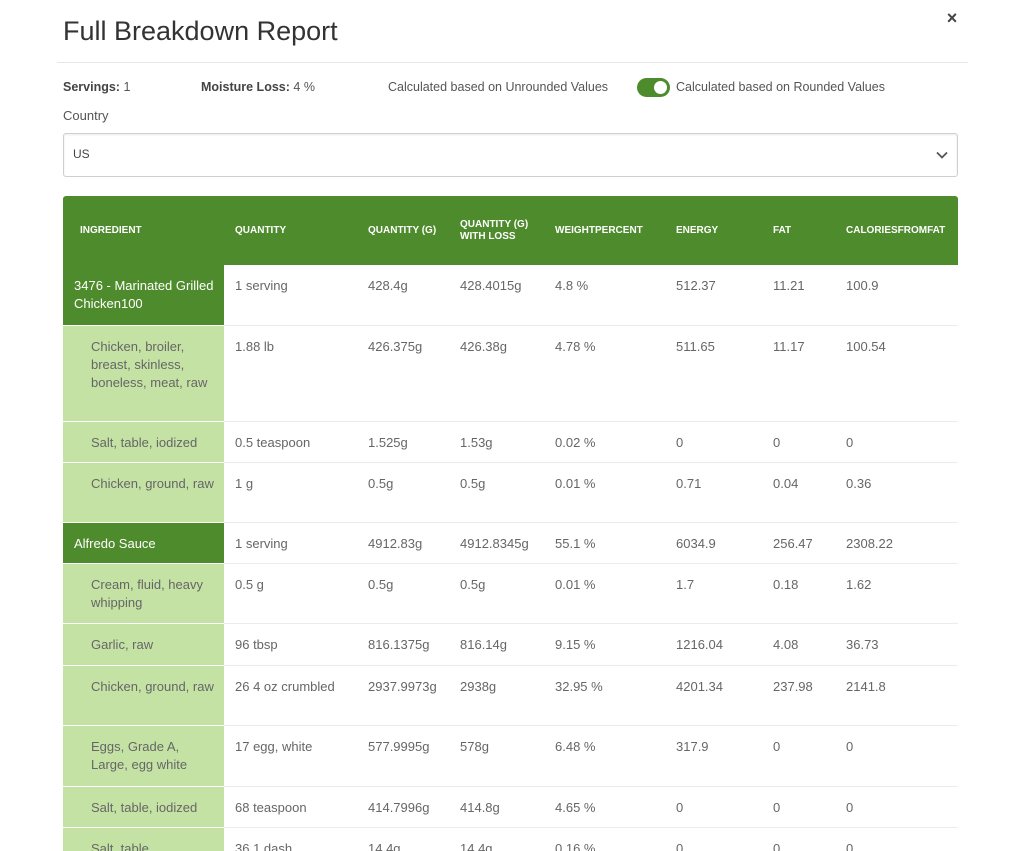 The image size is (1024, 851). What do you see at coordinates (496, 295) in the screenshot?
I see `table-cell: 428.4015g` at bounding box center [496, 295].